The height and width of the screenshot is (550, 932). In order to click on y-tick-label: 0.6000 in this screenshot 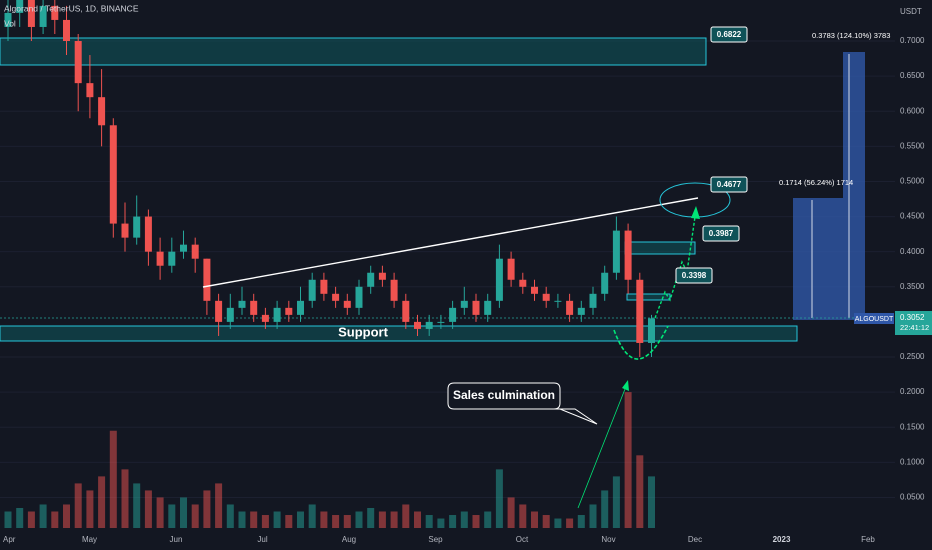, I will do `click(912, 110)`.